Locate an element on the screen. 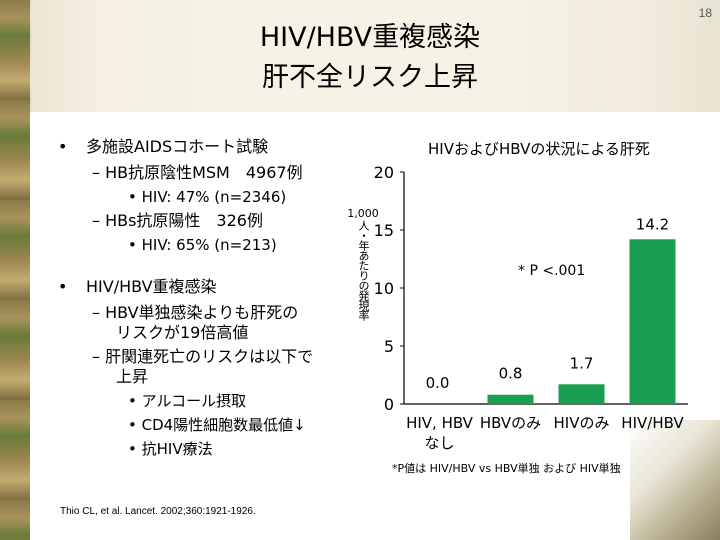  bullet-2-text: HIV/HBV重複感染 is located at coordinates (151, 286).